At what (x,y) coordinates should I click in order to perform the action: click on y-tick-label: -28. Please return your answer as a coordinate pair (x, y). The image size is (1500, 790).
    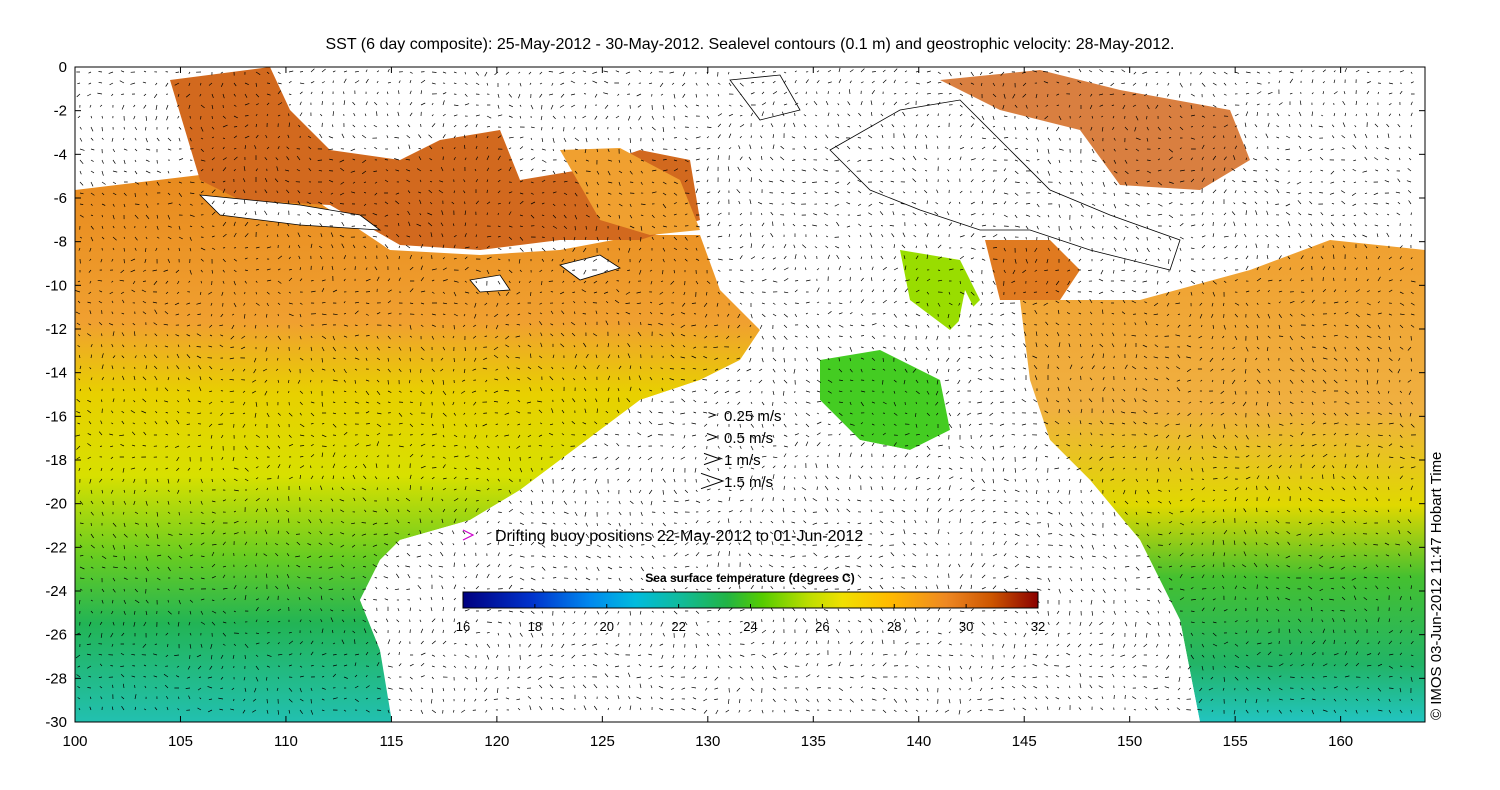
    Looking at the image, I should click on (56, 678).